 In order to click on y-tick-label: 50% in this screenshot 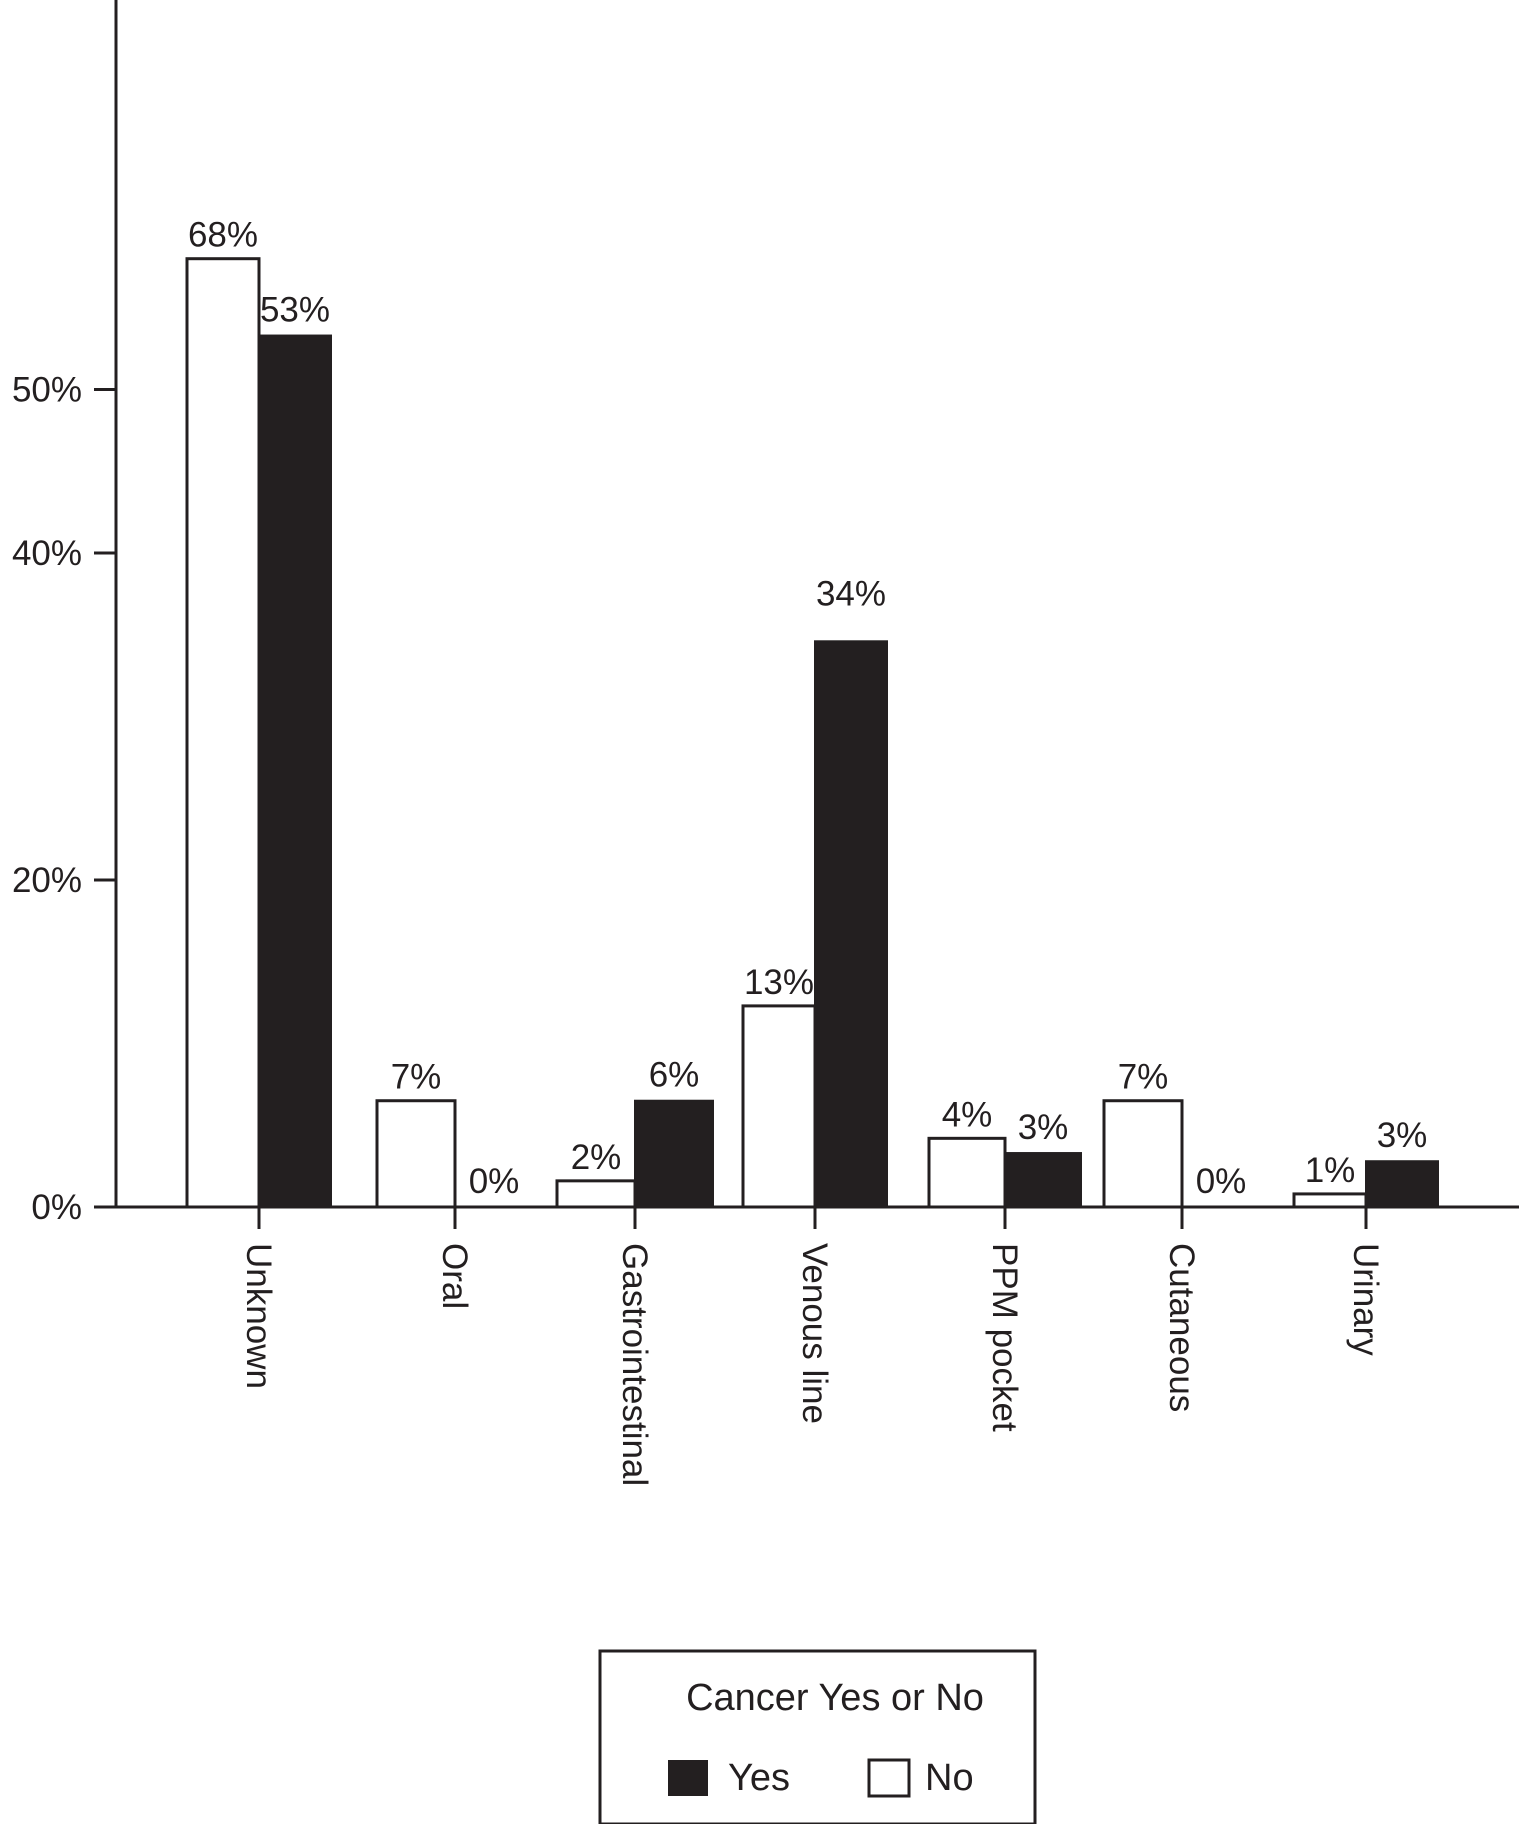, I will do `click(47, 390)`.